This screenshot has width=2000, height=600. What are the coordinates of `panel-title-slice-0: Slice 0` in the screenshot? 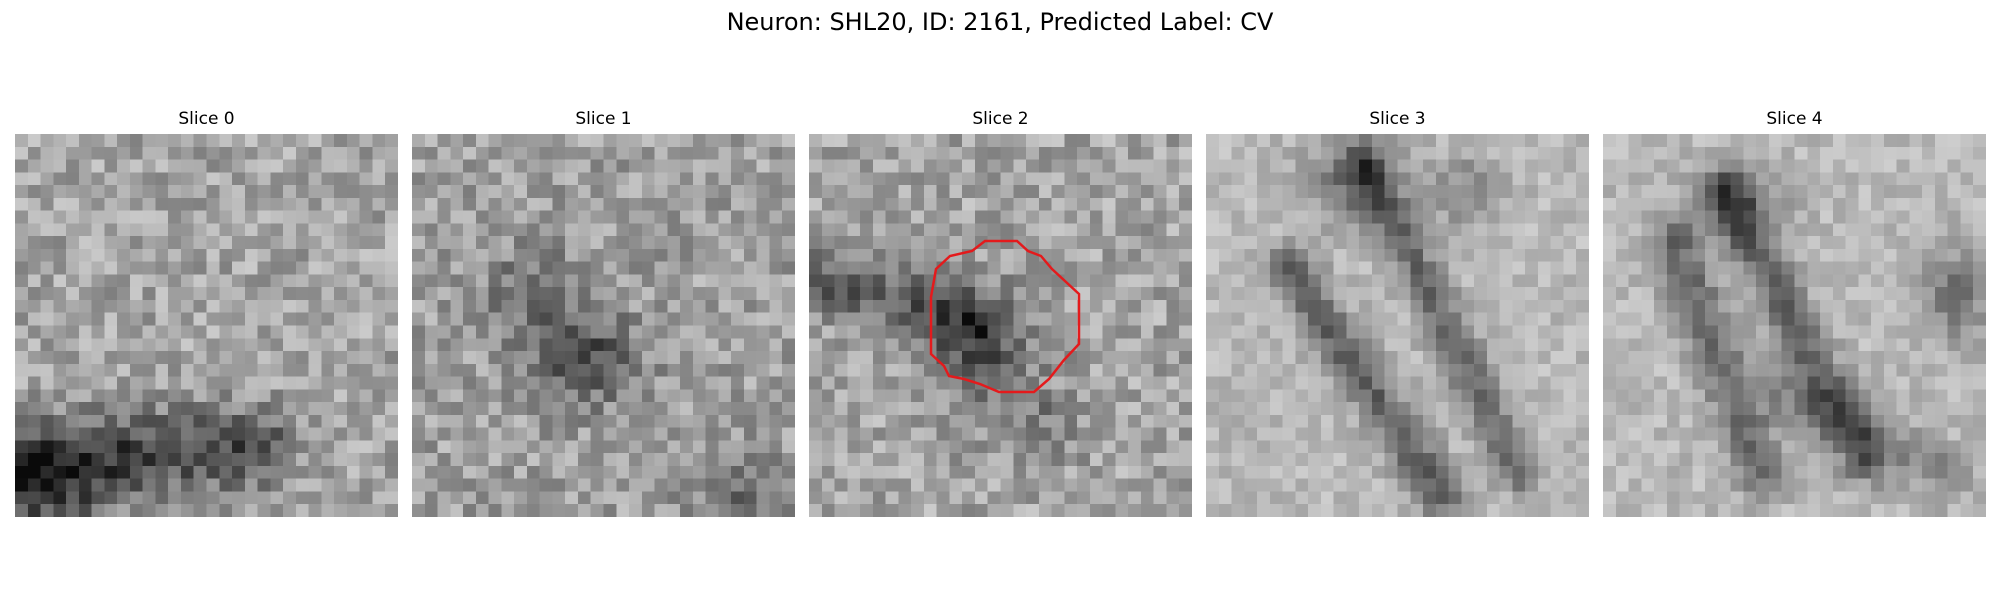 It's located at (206, 119).